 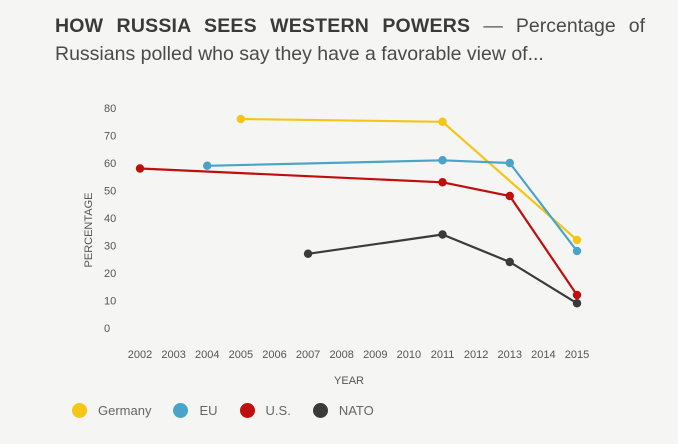 What do you see at coordinates (392, 205) in the screenshot?
I see `series-line-eu` at bounding box center [392, 205].